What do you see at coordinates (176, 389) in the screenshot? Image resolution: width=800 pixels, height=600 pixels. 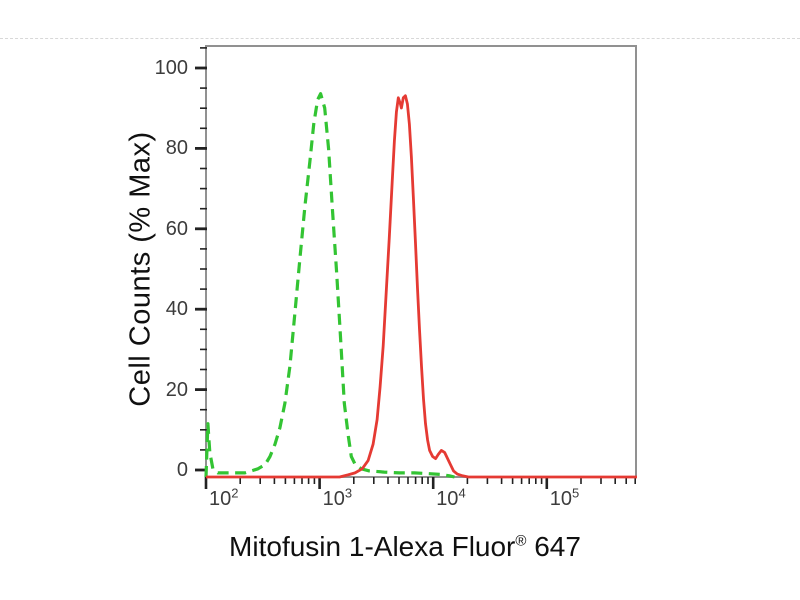 I see `y-tick-label: 20` at bounding box center [176, 389].